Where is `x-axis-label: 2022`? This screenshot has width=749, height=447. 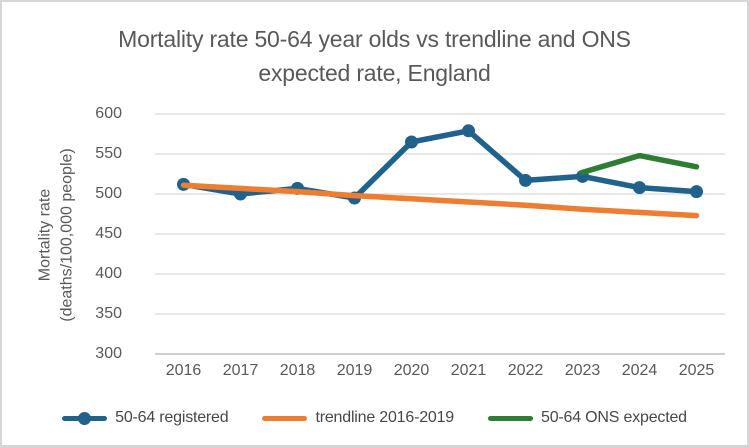 x-axis-label: 2022 is located at coordinates (525, 370).